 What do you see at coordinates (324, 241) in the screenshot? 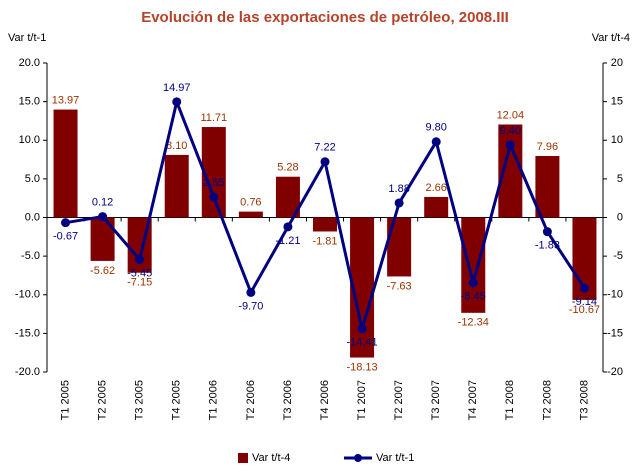
I see `bar-value-label: -1.81` at bounding box center [324, 241].